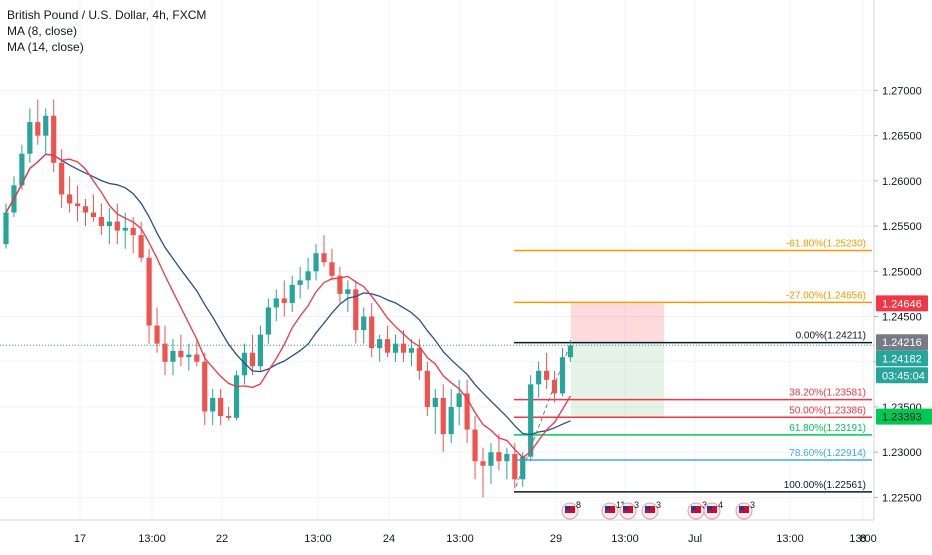 The width and height of the screenshot is (932, 555). I want to click on fib-level-label: 50.00%(1.23386), so click(827, 410).